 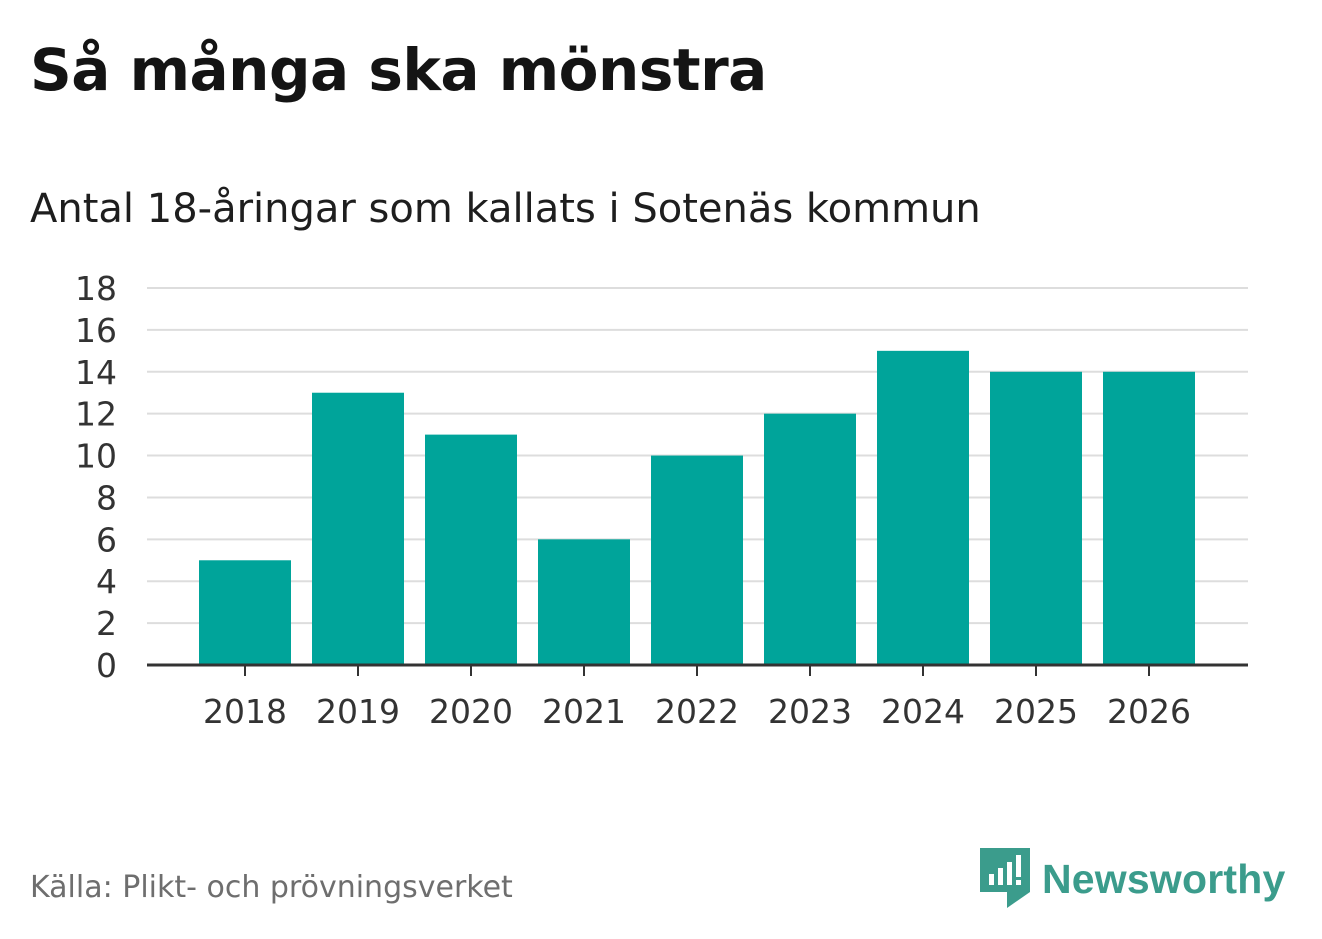 What do you see at coordinates (1005, 878) in the screenshot?
I see `newsworthy-bar-chart-icon` at bounding box center [1005, 878].